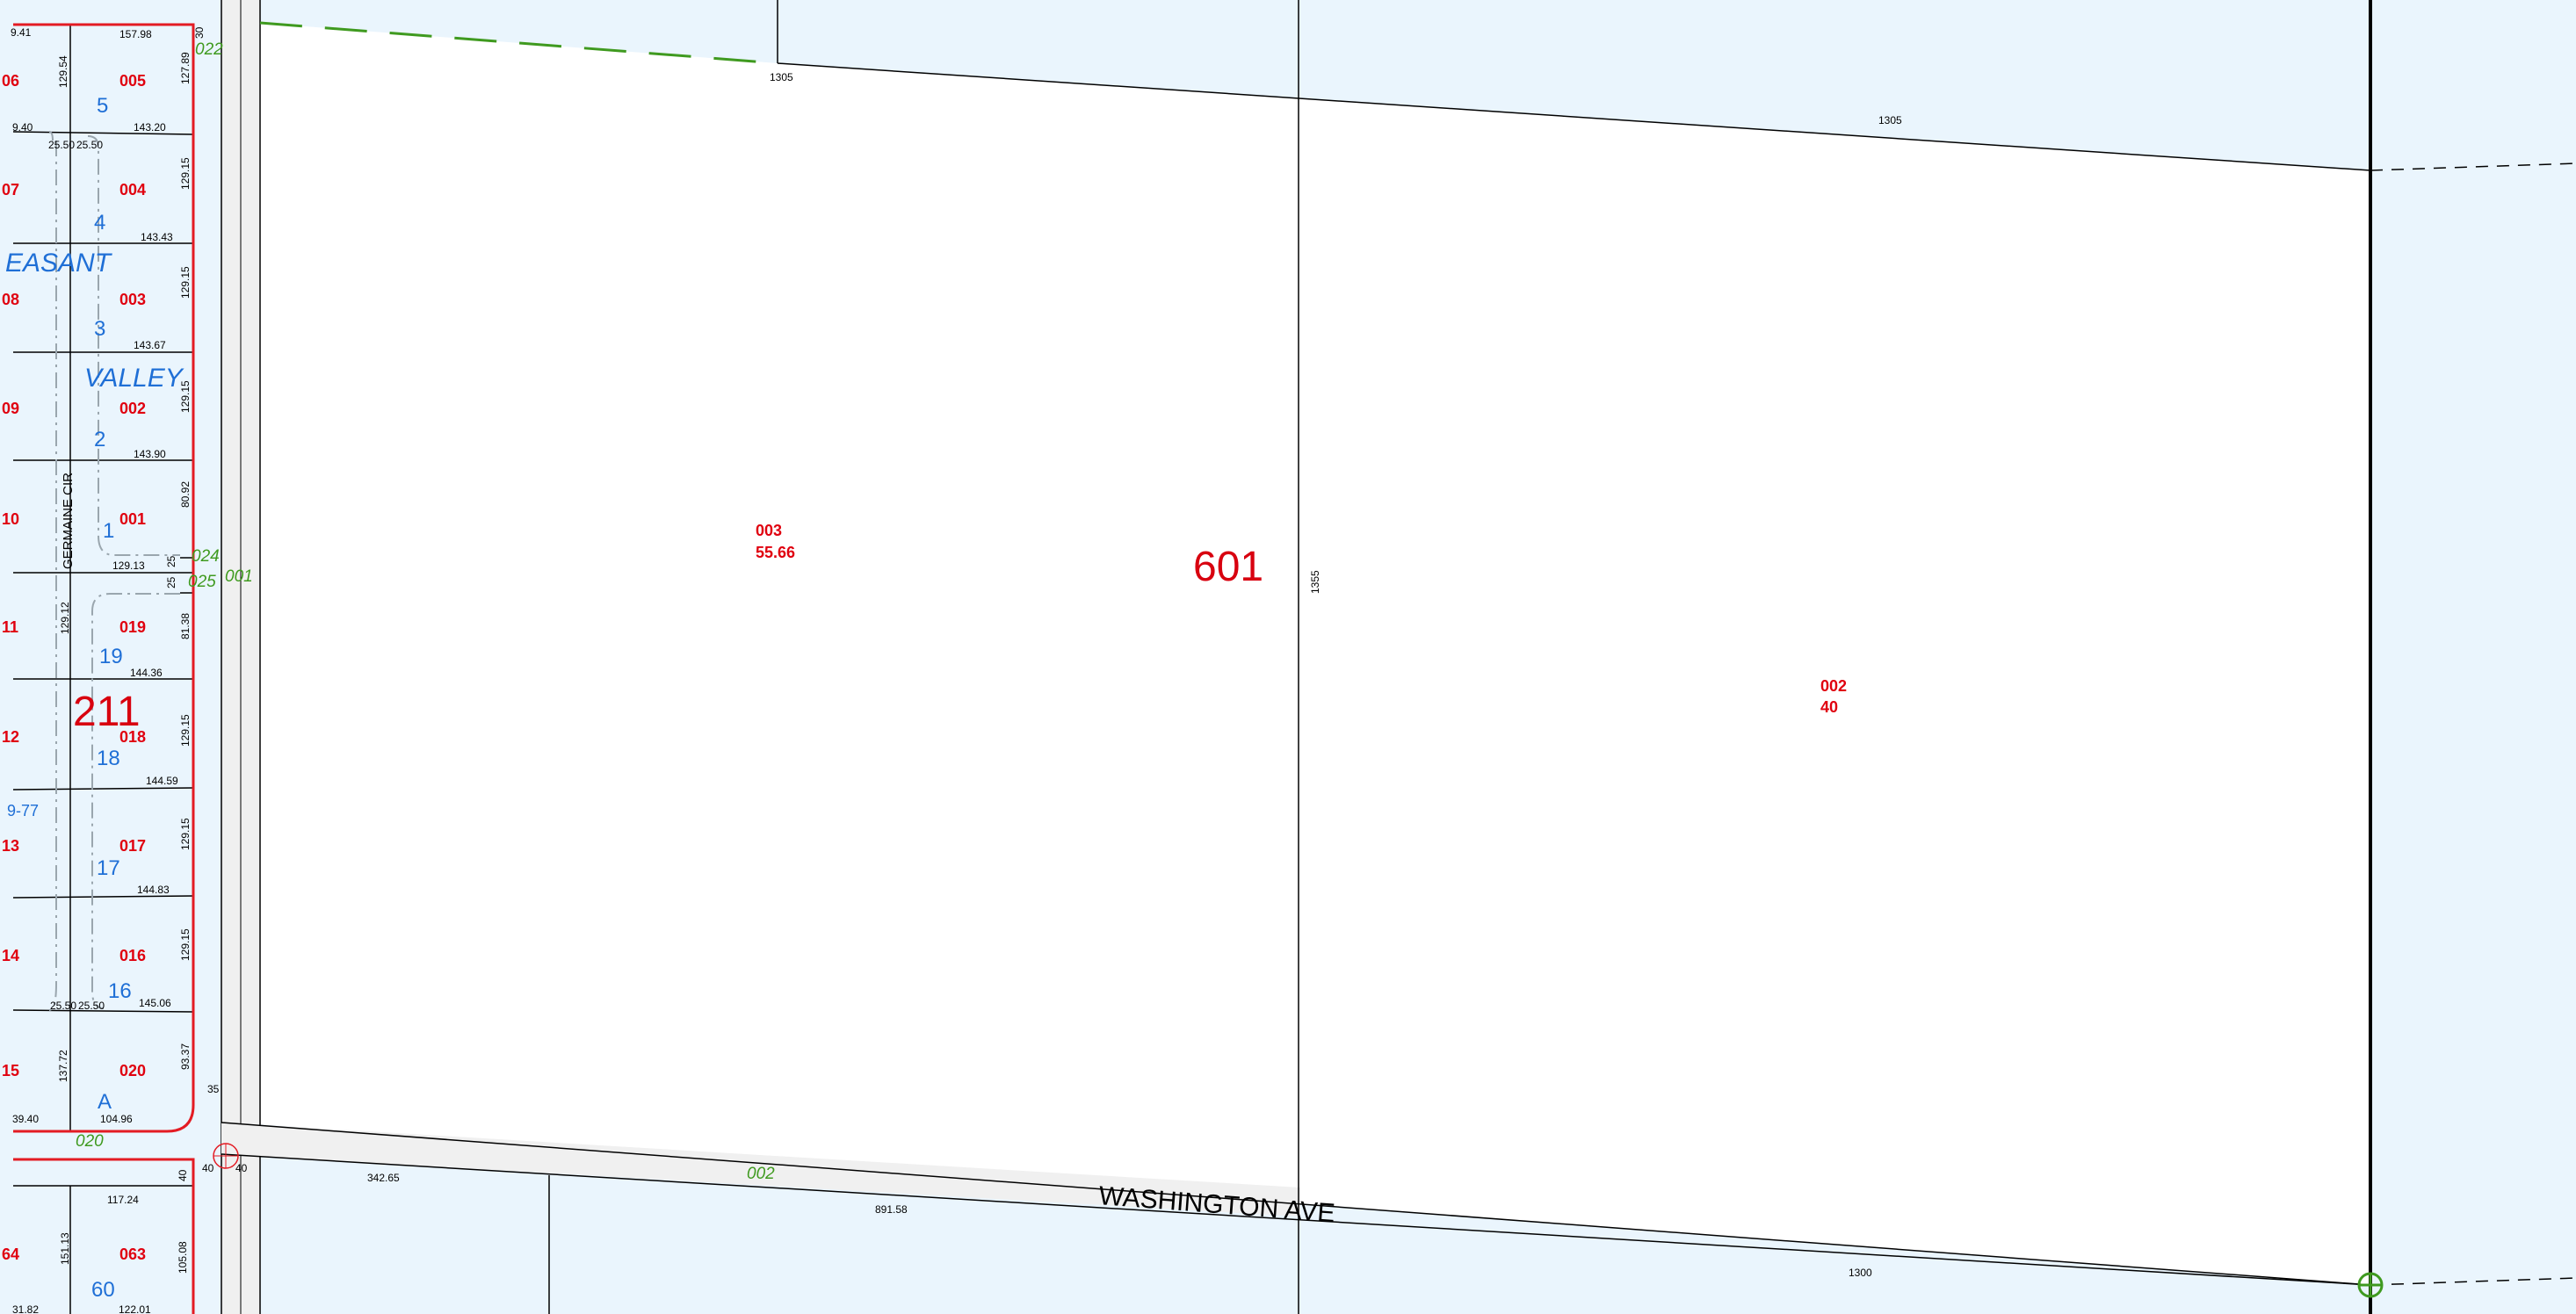 This screenshot has width=2576, height=1314. I want to click on left-edge-number: 12, so click(10, 737).